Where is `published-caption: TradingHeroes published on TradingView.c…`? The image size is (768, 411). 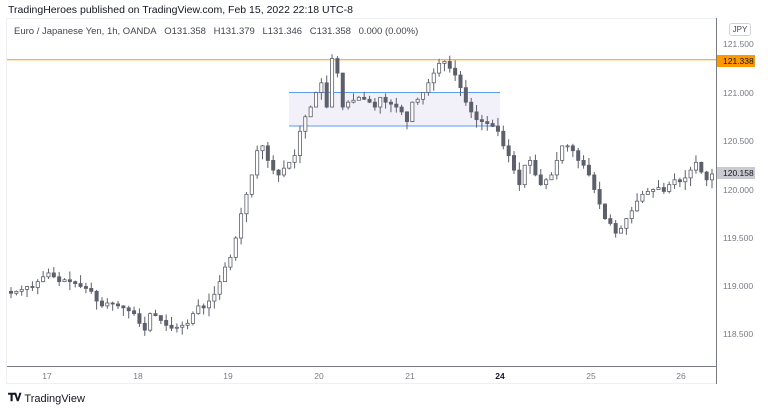
published-caption: TradingHeroes published on TradingView.c… is located at coordinates (180, 10).